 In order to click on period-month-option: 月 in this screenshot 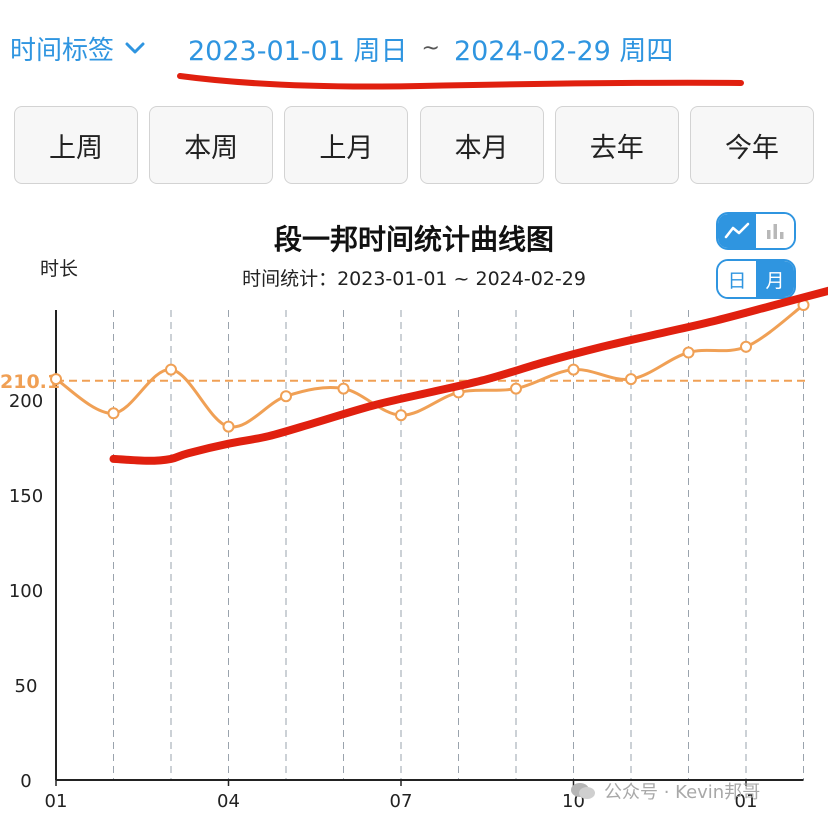, I will do `click(775, 279)`.